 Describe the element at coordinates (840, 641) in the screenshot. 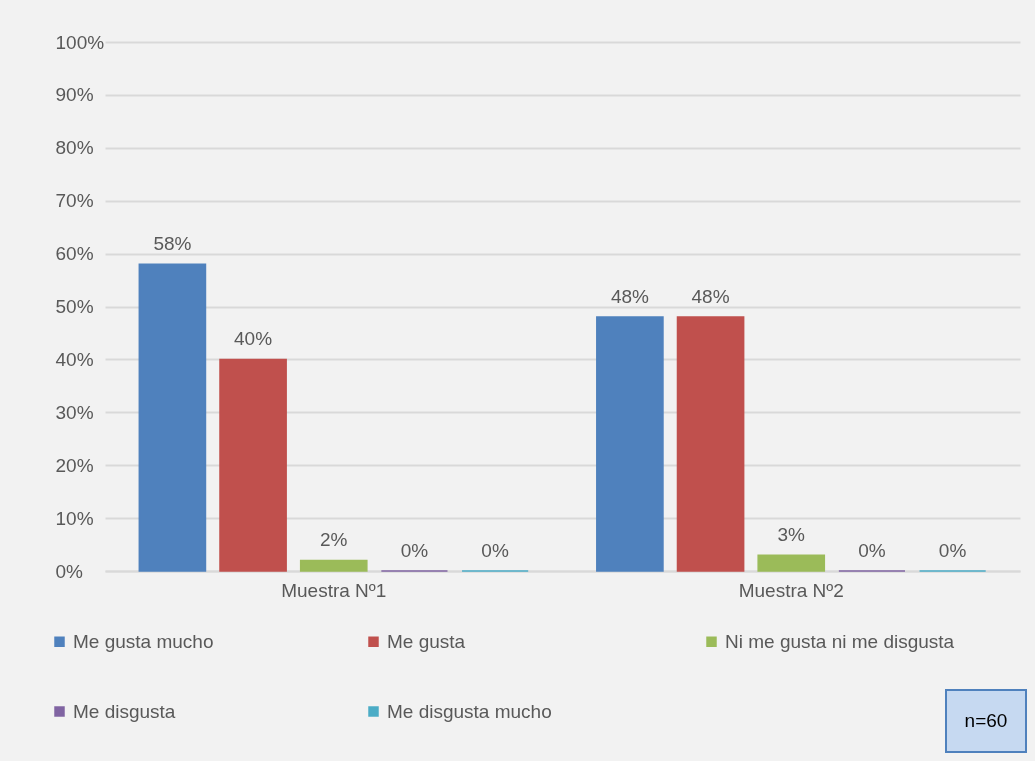

I see `legend-label: Ni me gusta ni me disgusta` at that location.